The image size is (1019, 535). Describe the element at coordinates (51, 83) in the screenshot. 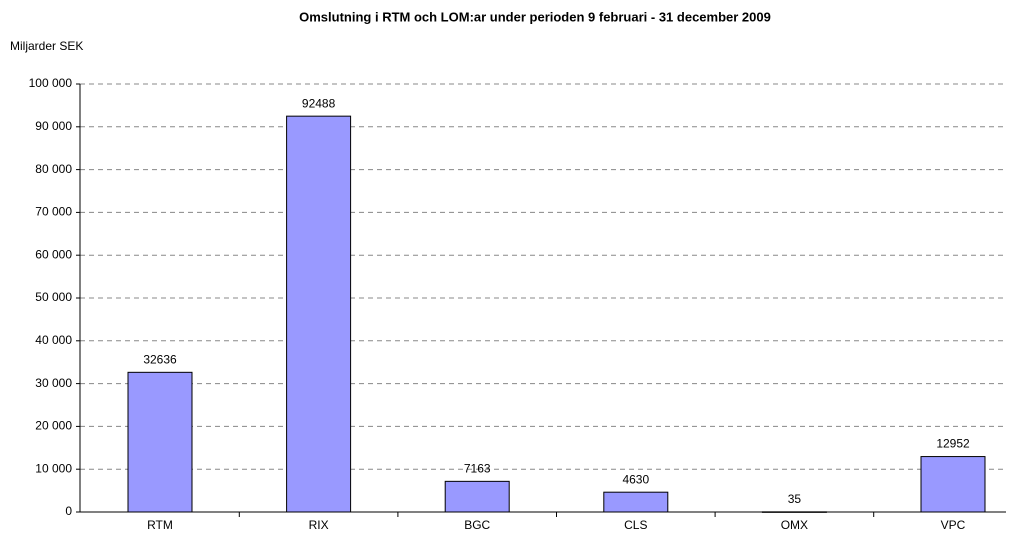

I see `y-tick-label: 100 000` at that location.